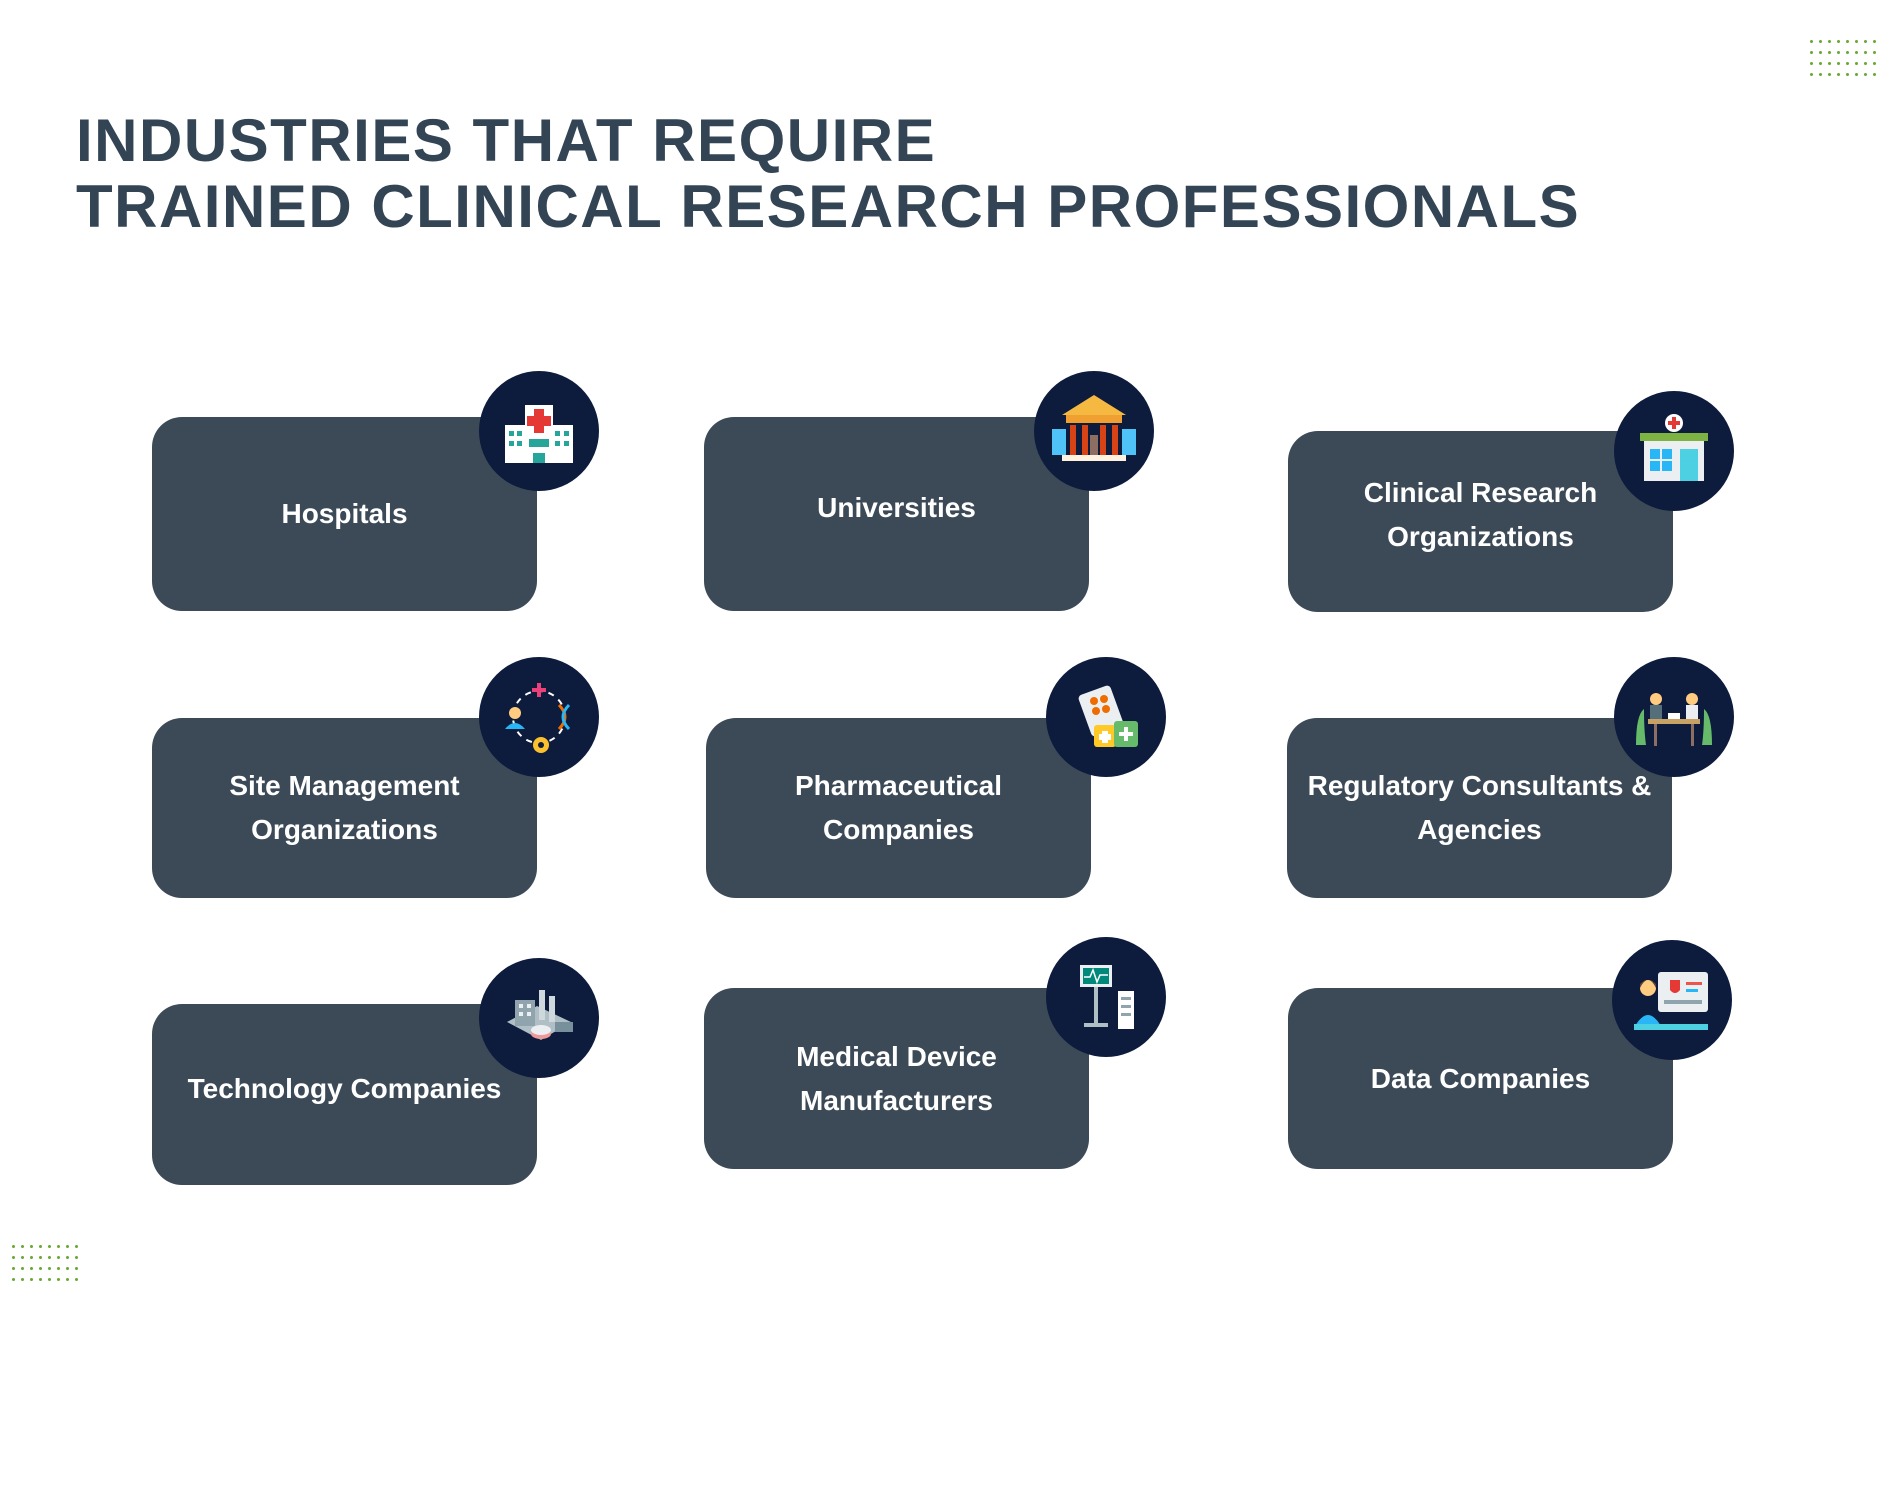 The height and width of the screenshot is (1500, 1900). I want to click on industry-card-pharma: Pharmaceutical Companies, so click(898, 808).